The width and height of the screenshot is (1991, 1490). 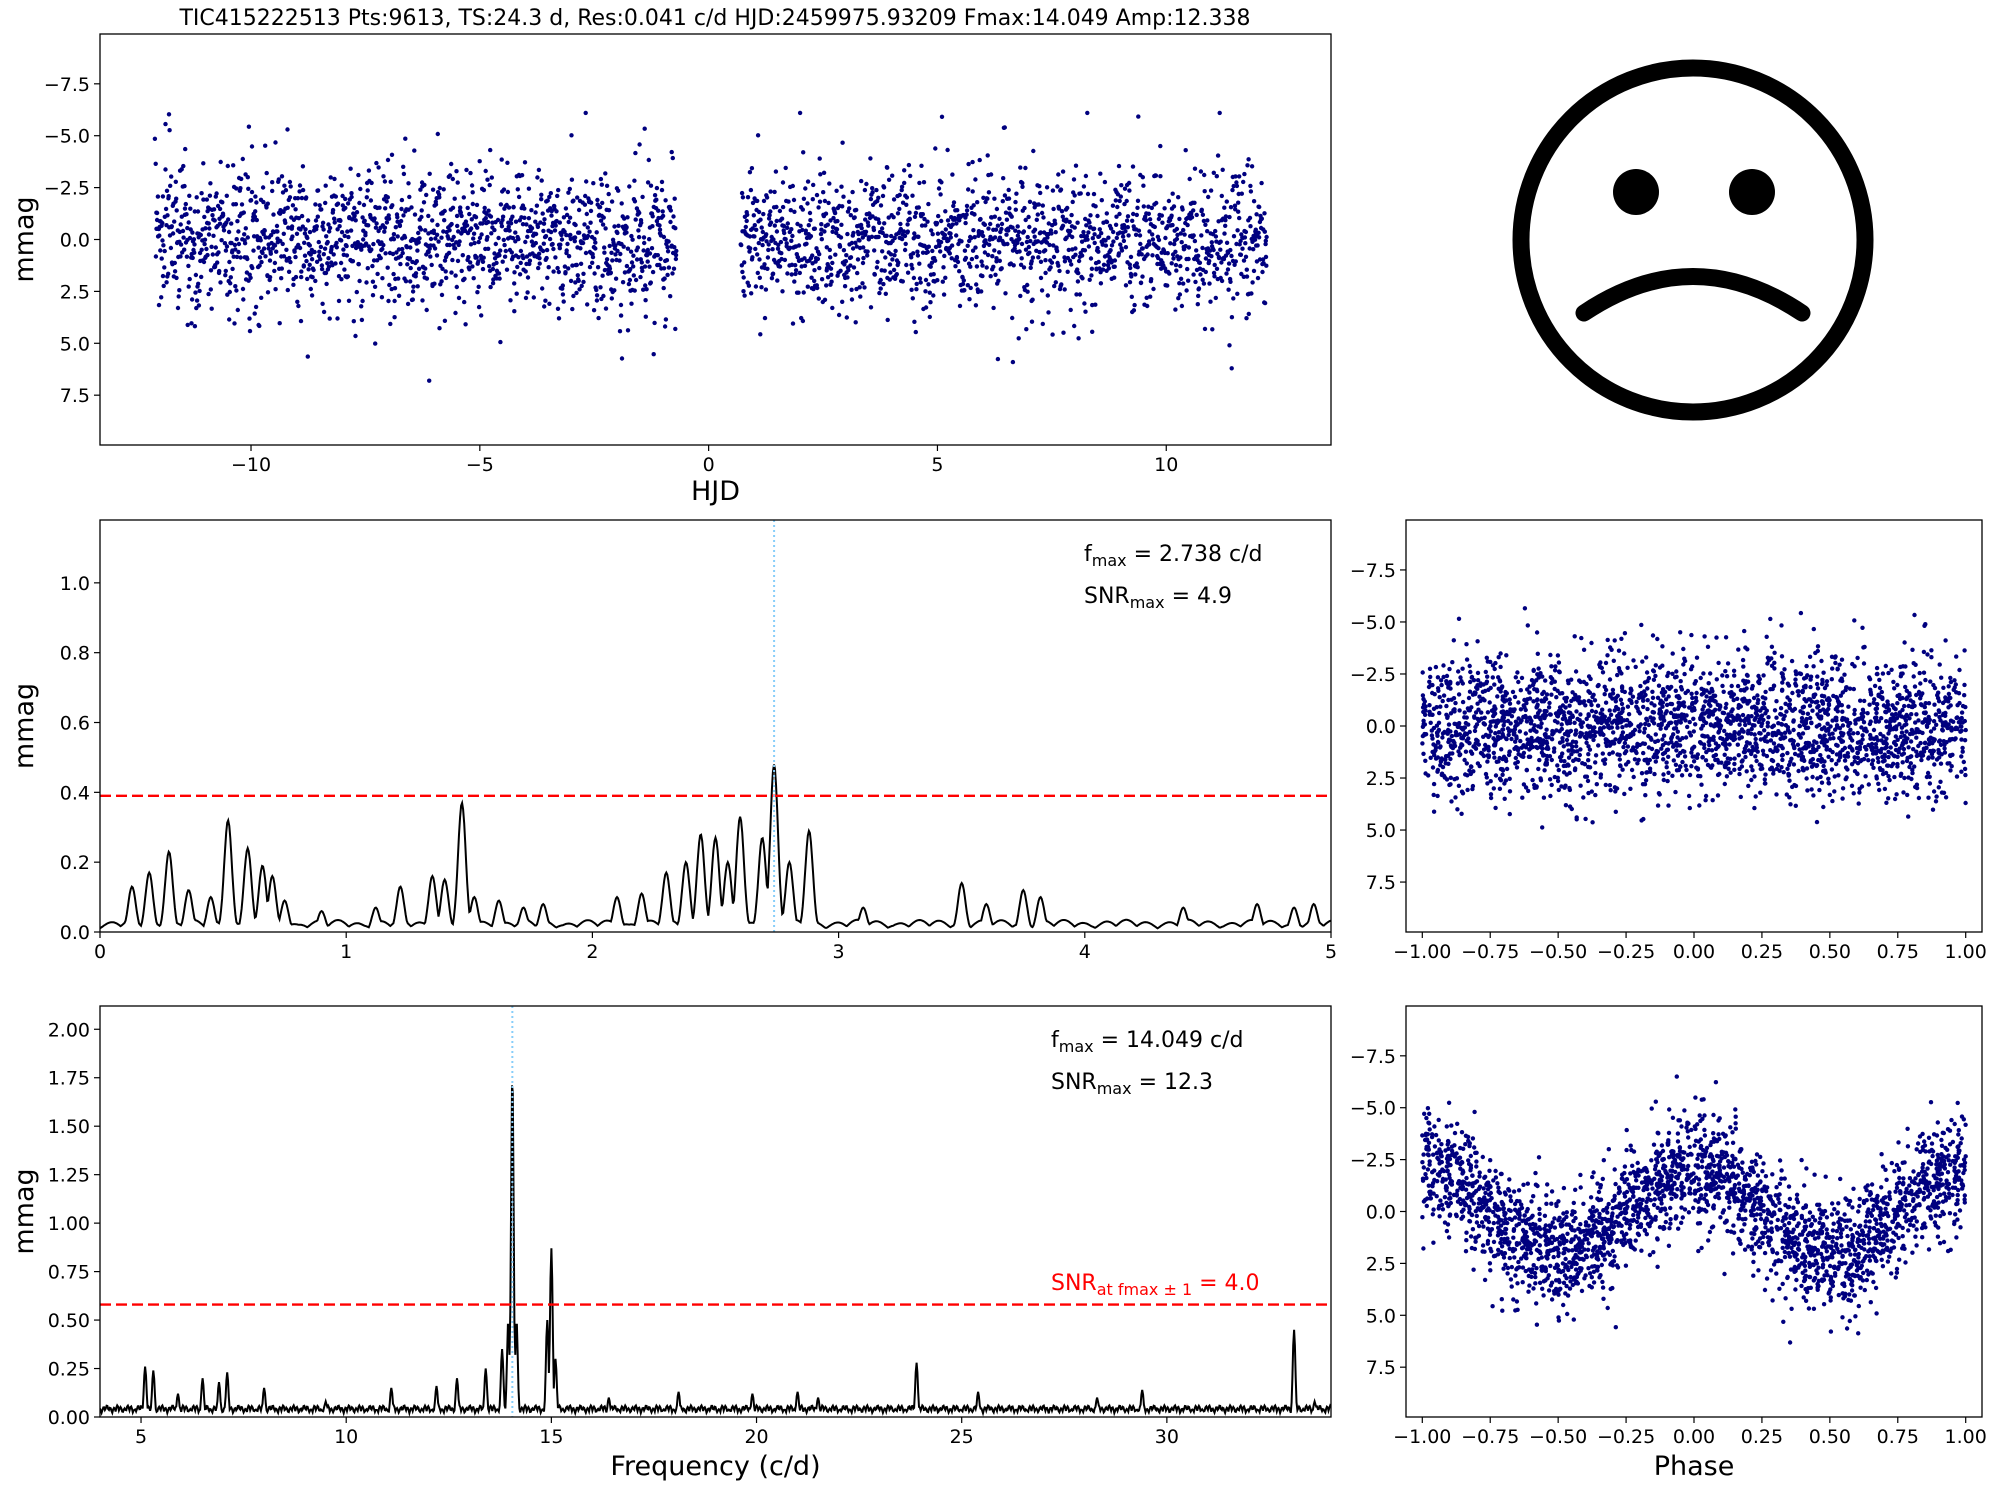 I want to click on y-tick-label: 0.75, so click(x=69, y=1273).